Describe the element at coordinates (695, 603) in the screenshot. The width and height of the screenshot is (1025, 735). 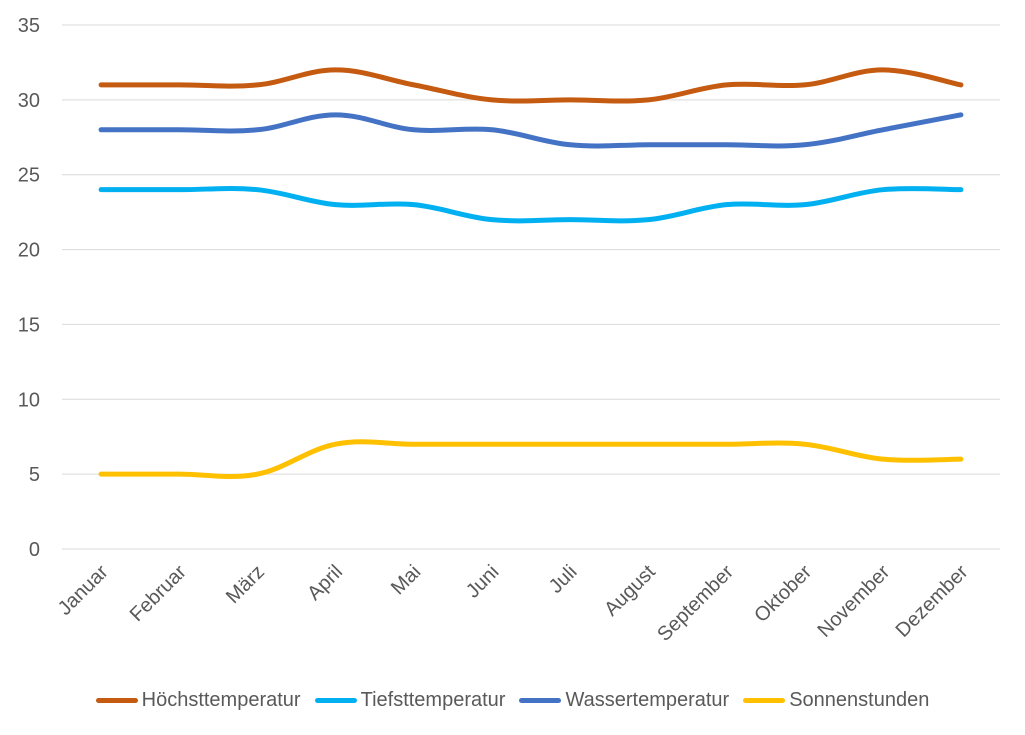
I see `x-tick-label: September` at that location.